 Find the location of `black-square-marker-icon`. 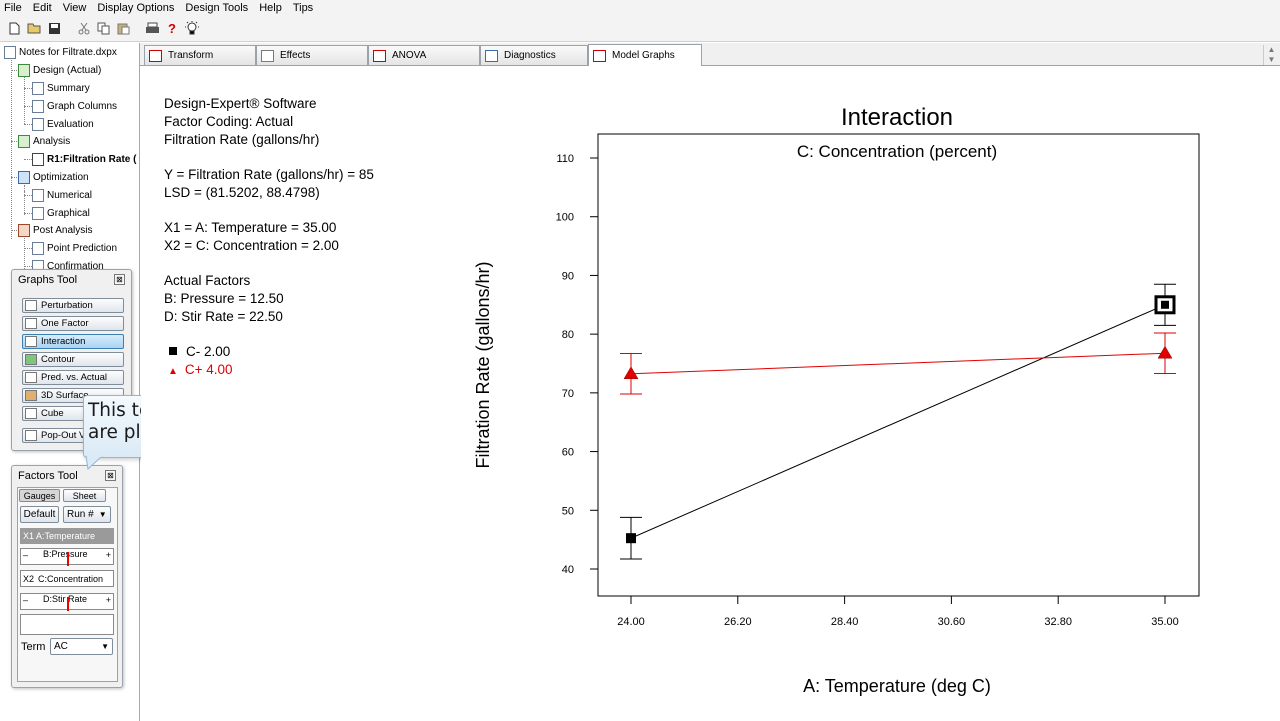

black-square-marker-icon is located at coordinates (173, 351).